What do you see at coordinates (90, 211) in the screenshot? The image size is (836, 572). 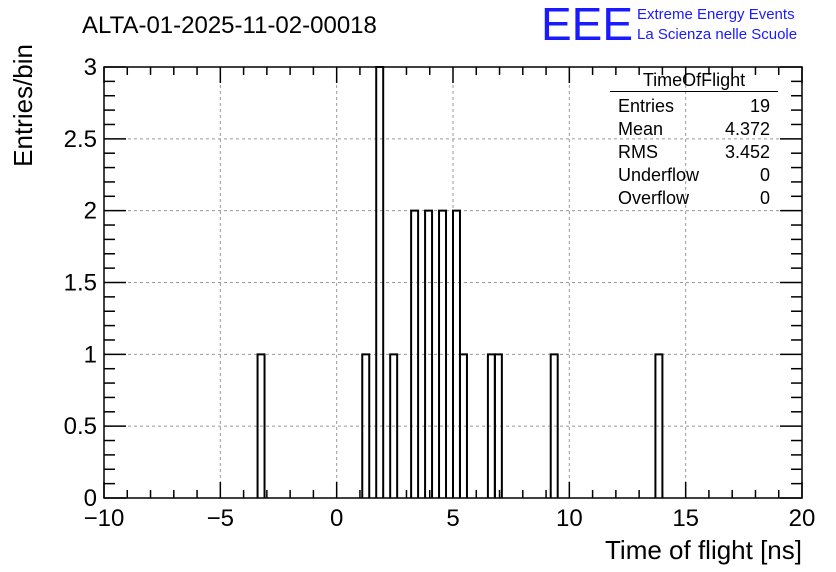 I see `y-tick-label: 2` at bounding box center [90, 211].